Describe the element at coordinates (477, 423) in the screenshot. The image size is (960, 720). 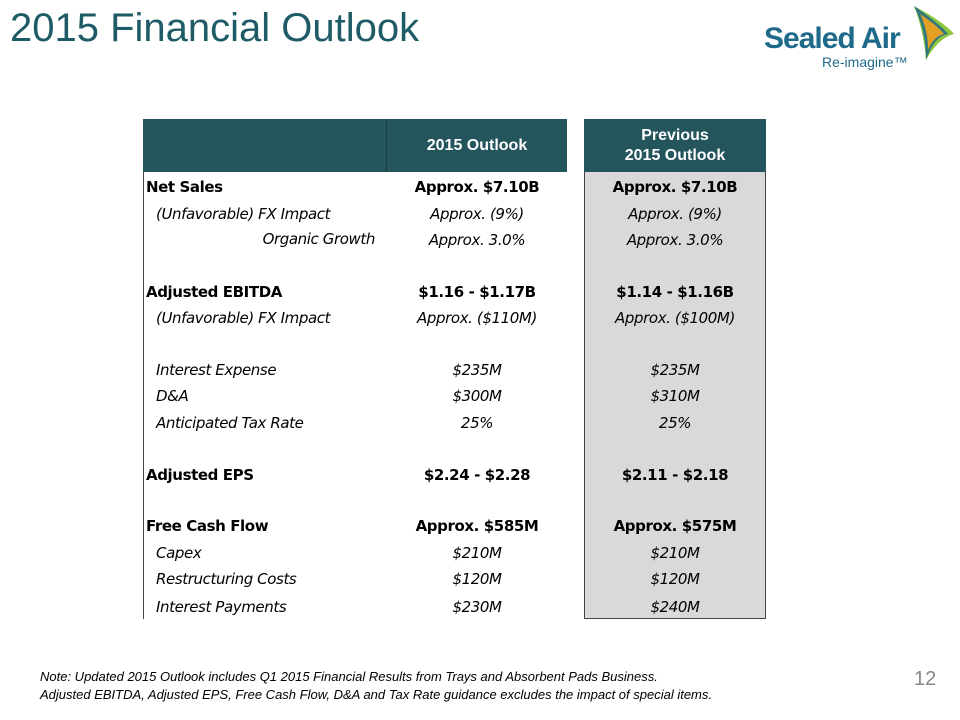
I see `current-value: 25%` at that location.